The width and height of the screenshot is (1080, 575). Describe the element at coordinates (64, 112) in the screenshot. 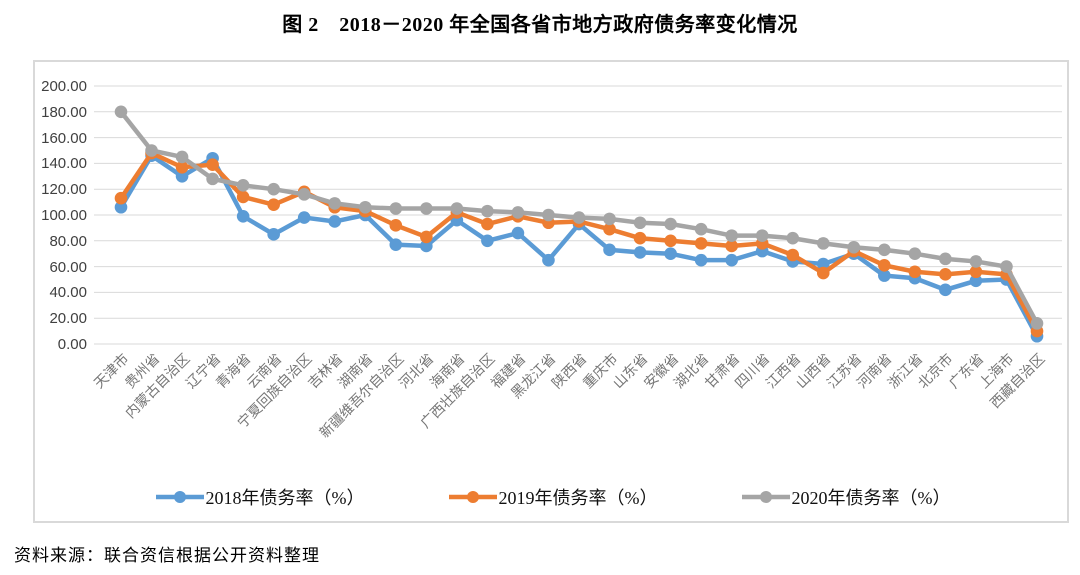

I see `y-axis-tick-label: 180.00` at that location.